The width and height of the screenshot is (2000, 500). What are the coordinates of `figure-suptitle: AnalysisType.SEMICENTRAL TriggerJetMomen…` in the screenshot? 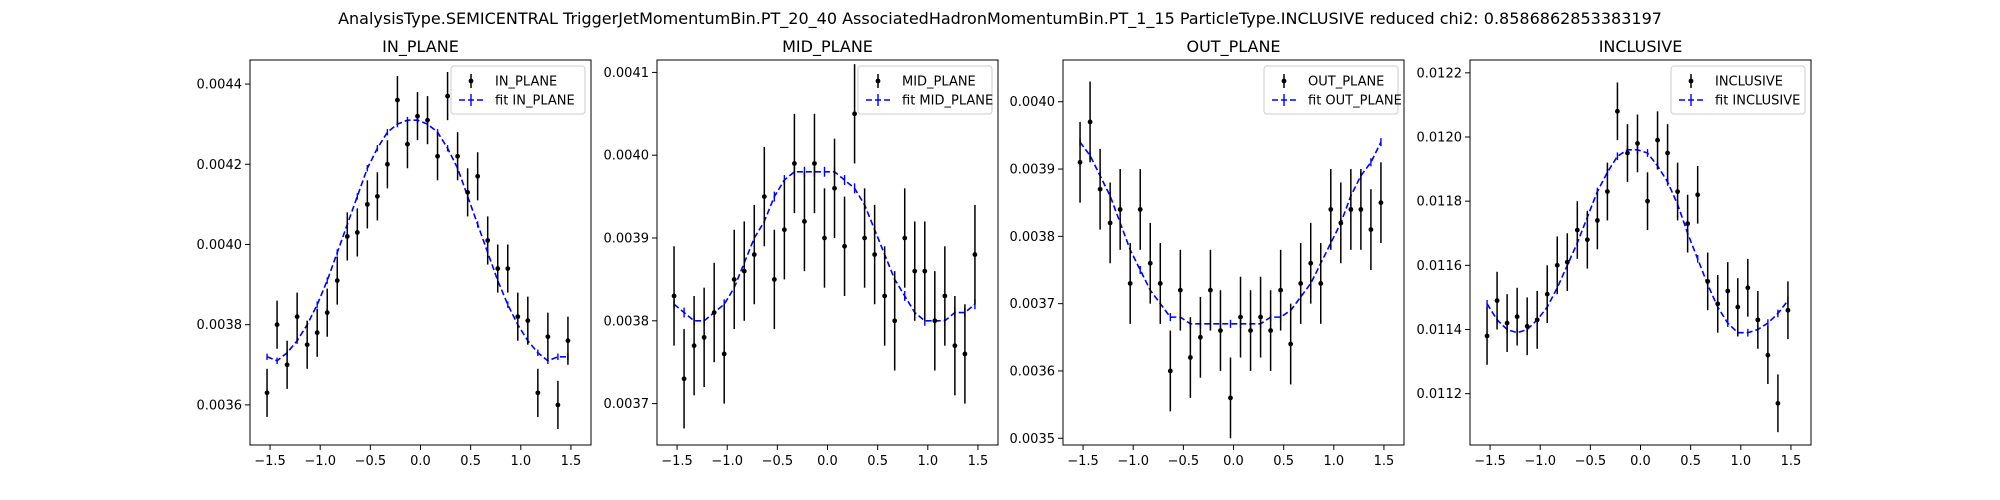 It's located at (1000, 19).